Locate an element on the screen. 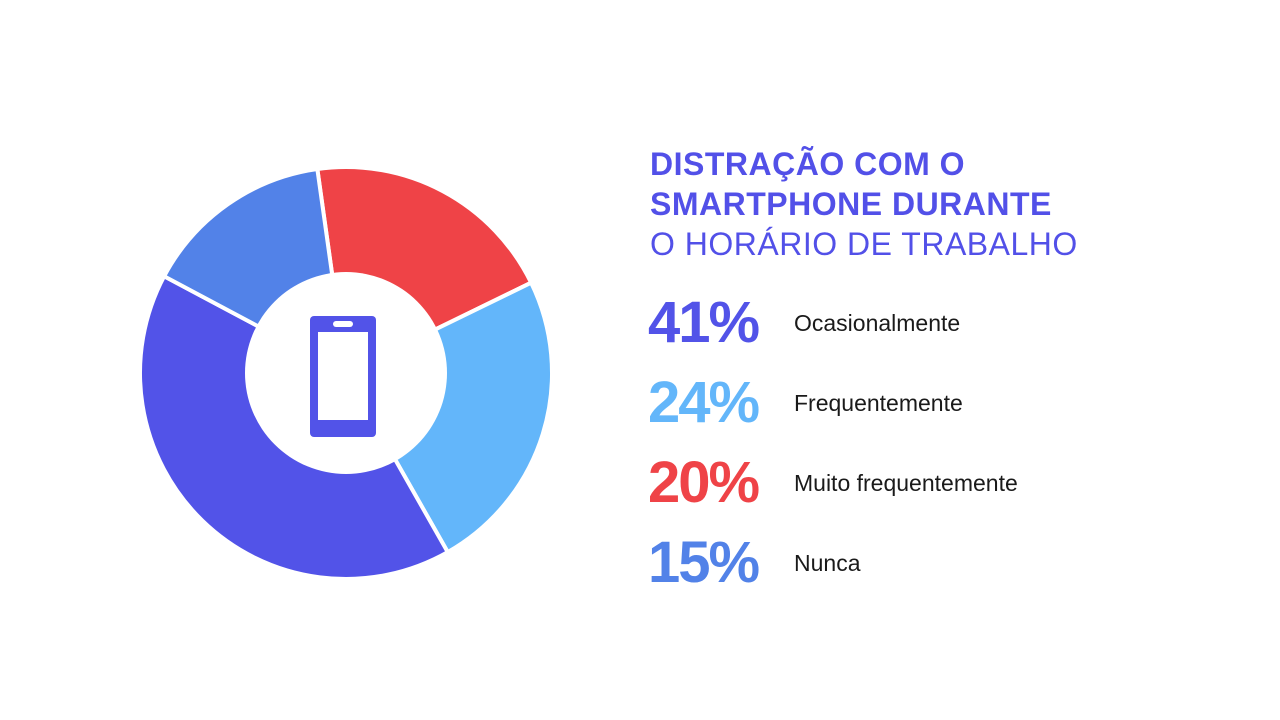 The width and height of the screenshot is (1280, 720). legend-label-nunca: Nunca is located at coordinates (827, 563).